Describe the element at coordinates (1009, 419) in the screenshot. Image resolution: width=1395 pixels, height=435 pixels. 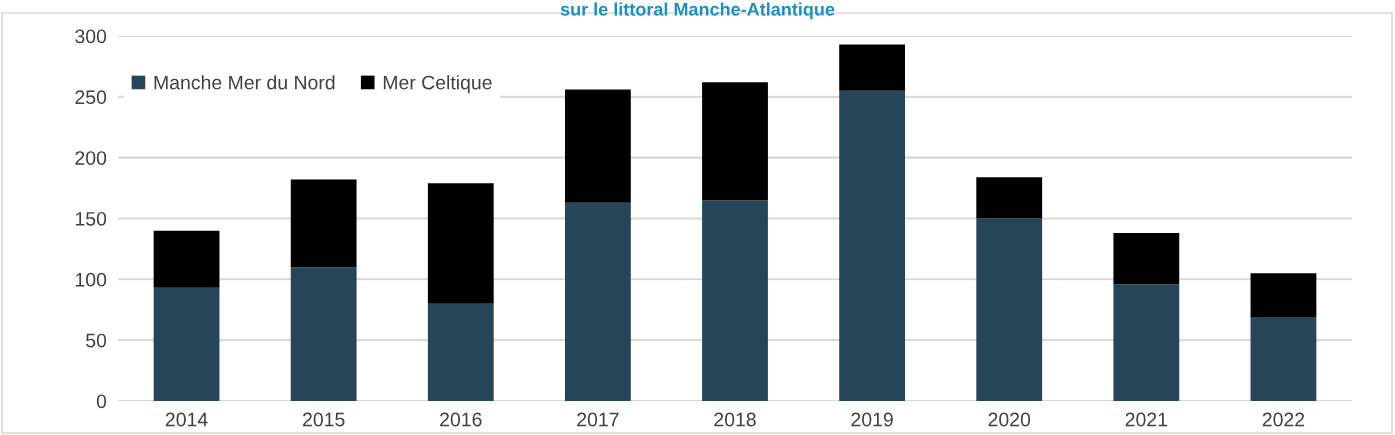
I see `x-tick-label: 2020` at that location.